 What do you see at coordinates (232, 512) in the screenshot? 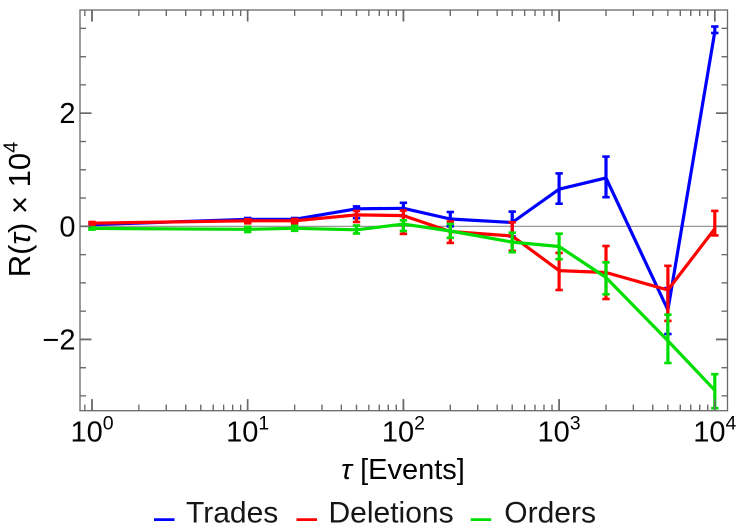
I see `svg-text: Trades` at bounding box center [232, 512].